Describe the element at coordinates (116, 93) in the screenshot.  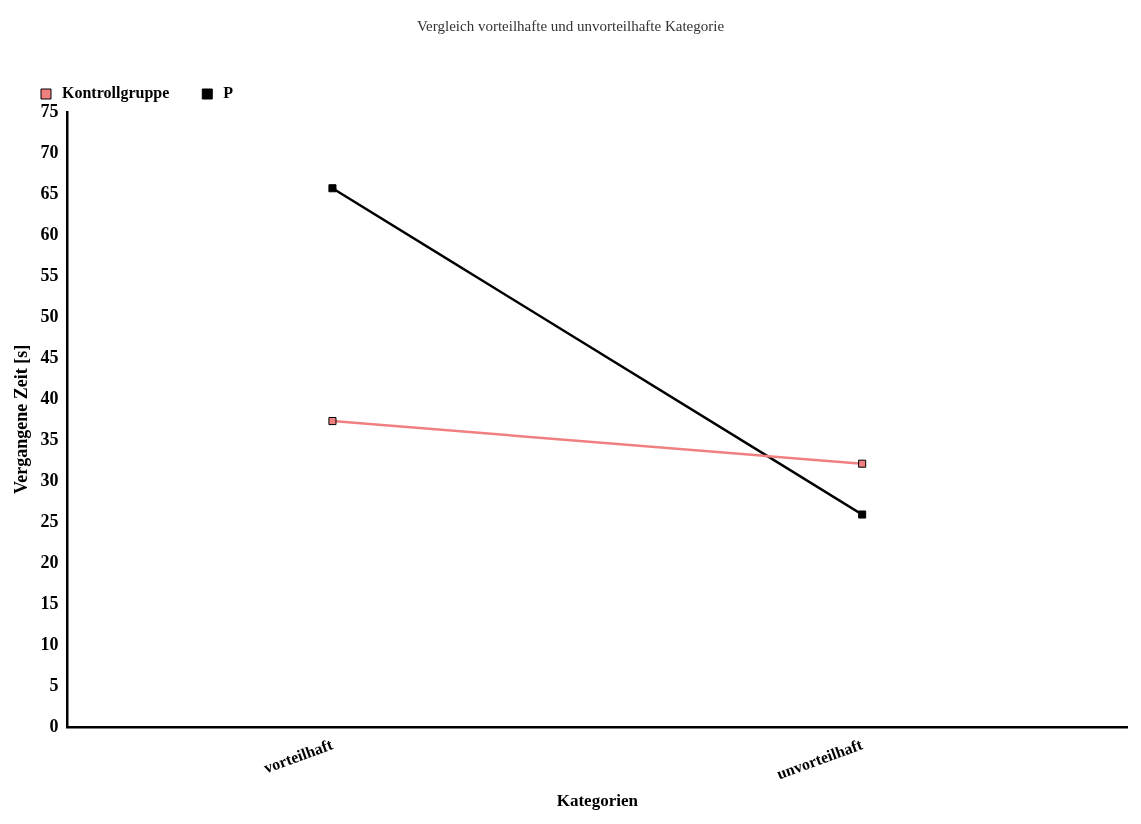
I see `legend-label: Kontrollgruppe` at that location.